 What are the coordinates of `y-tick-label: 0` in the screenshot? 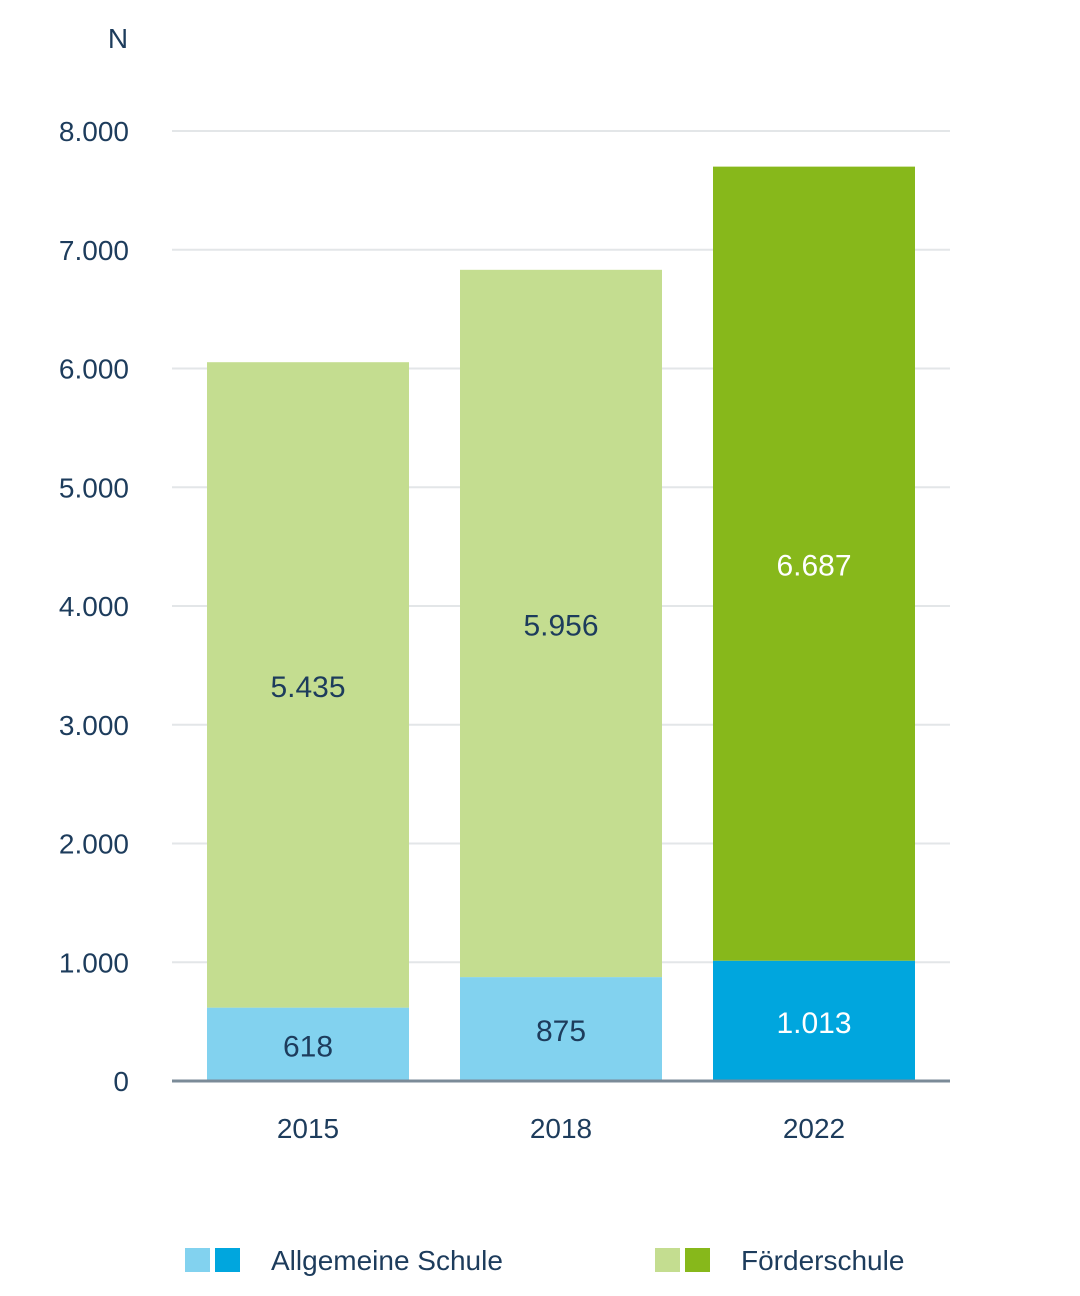 It's located at (121, 1081).